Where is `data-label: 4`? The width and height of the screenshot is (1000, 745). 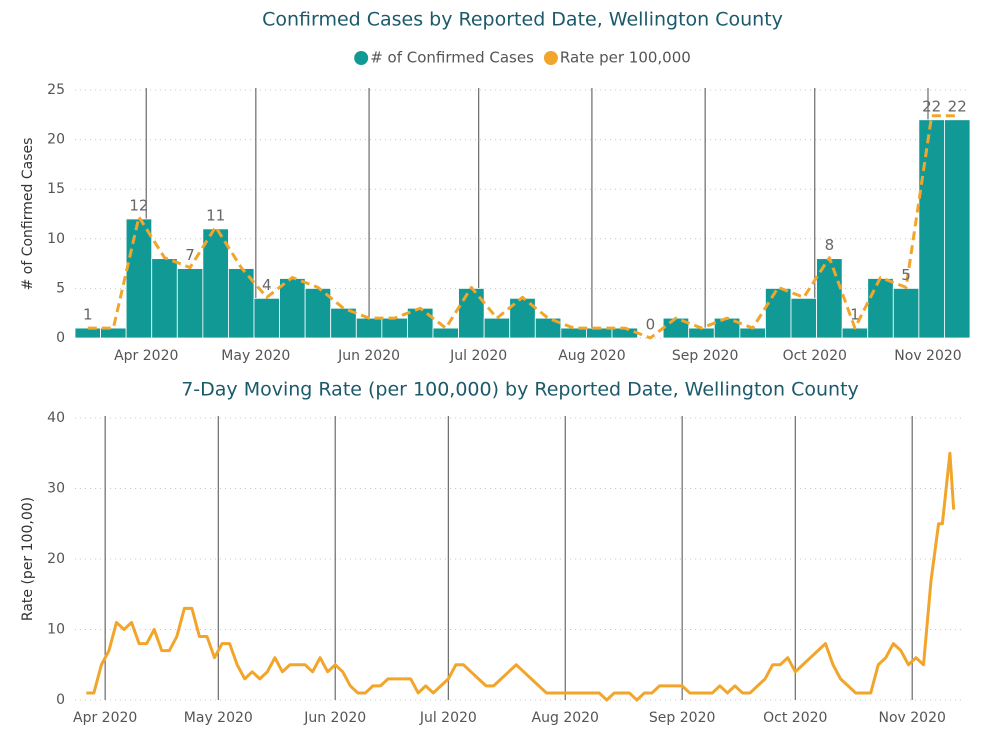
data-label: 4 is located at coordinates (267, 285).